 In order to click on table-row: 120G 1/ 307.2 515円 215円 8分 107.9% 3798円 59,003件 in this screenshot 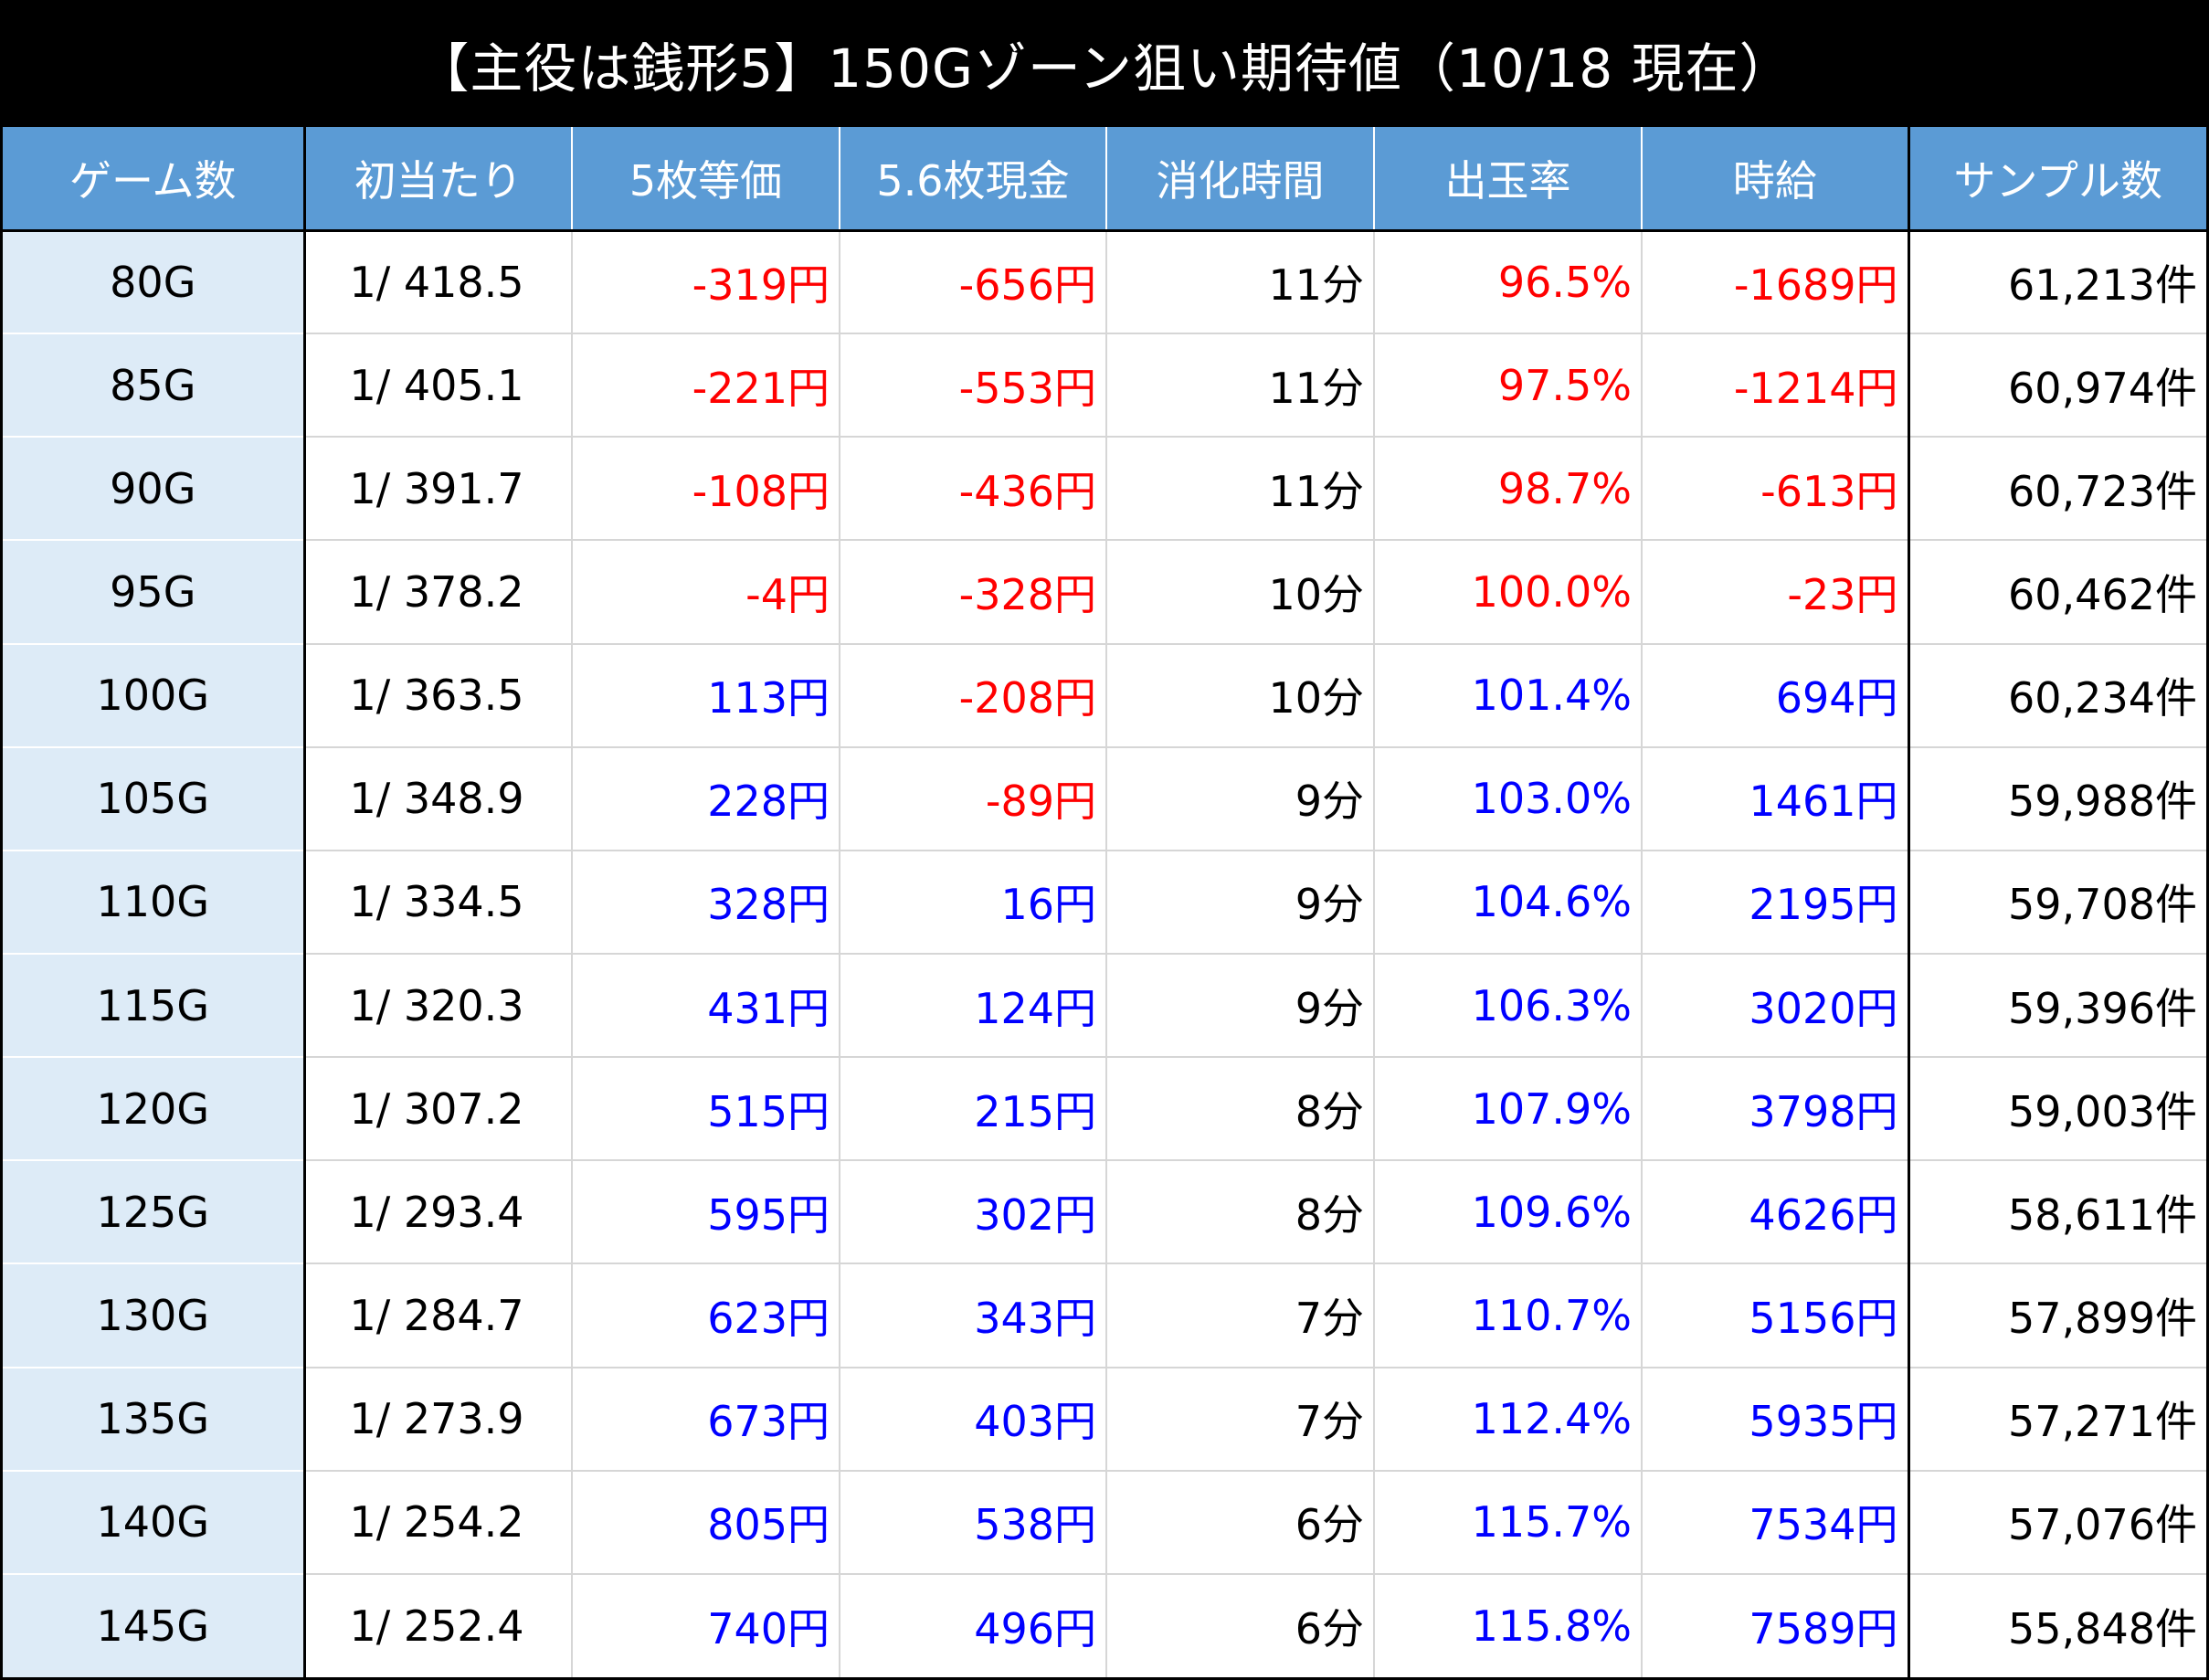, I will do `click(1104, 1109)`.